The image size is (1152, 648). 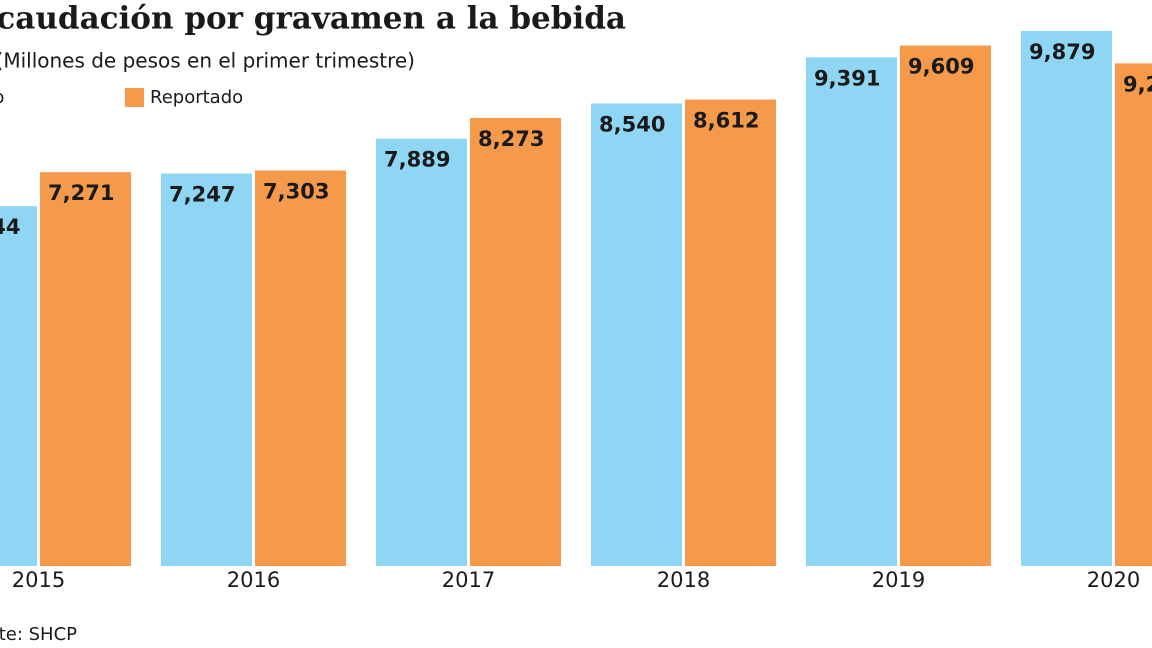 What do you see at coordinates (2, 97) in the screenshot?
I see `legend-label: Programado` at bounding box center [2, 97].